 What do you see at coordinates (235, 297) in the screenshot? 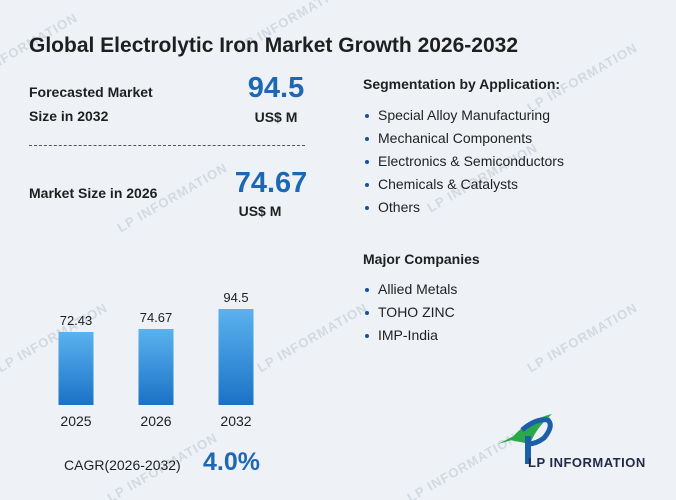
I see `data-label-2032: 94.5` at bounding box center [235, 297].